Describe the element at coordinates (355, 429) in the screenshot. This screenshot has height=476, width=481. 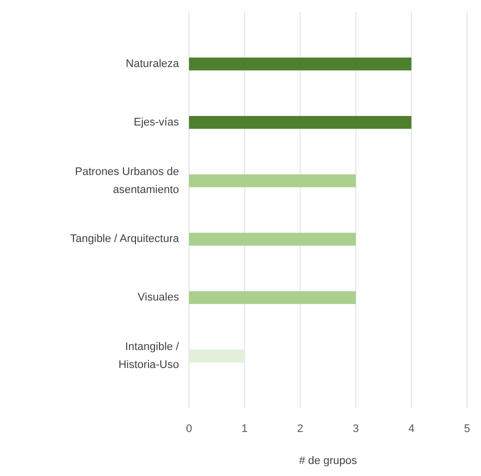
I see `x-tick-label: 3` at that location.